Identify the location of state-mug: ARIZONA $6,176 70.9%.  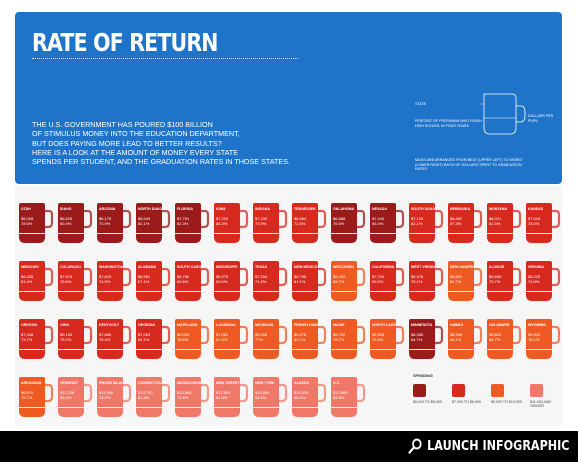
(120, 227).